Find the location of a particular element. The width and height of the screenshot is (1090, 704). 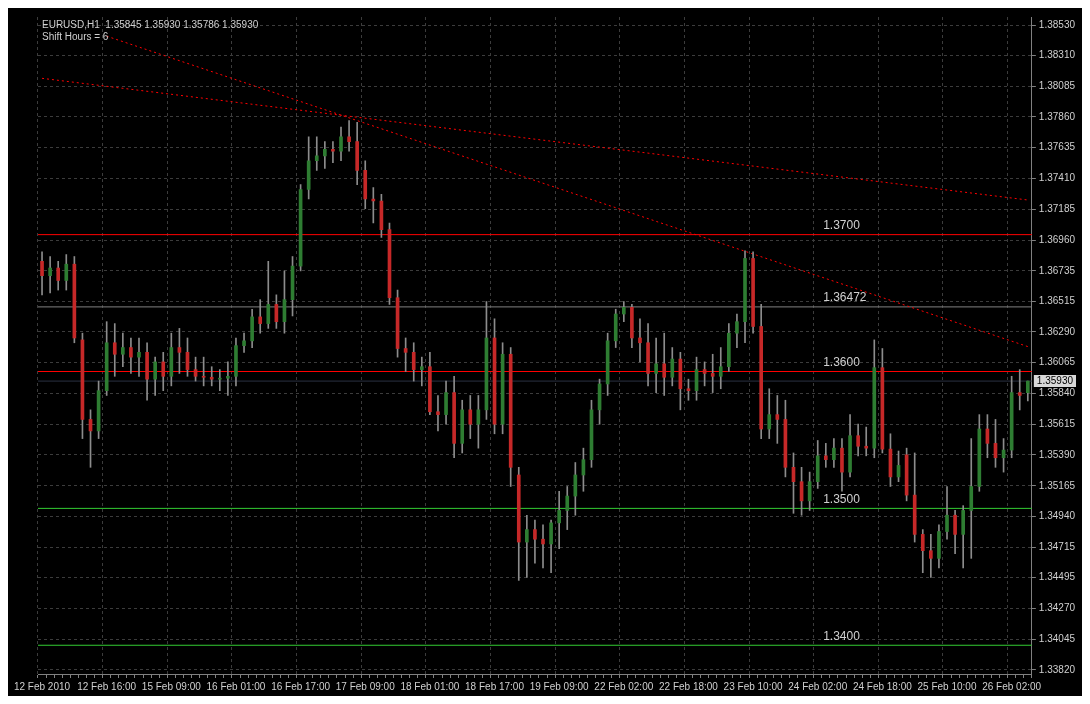

x-tick-label: 26 Feb 02:00 is located at coordinates (1012, 686).